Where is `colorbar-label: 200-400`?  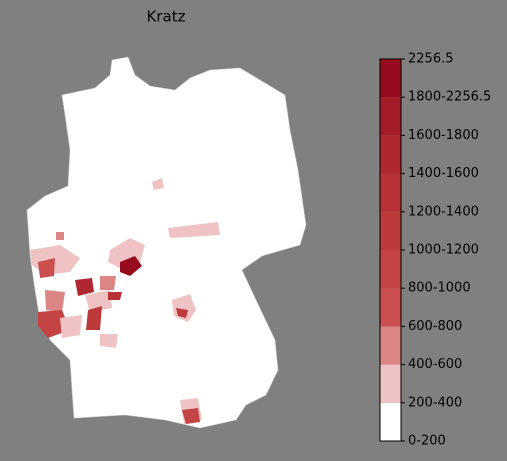 colorbar-label: 200-400 is located at coordinates (435, 402).